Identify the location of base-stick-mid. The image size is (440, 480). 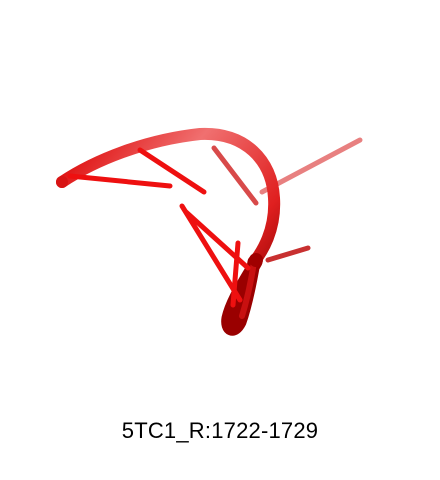
(235, 175).